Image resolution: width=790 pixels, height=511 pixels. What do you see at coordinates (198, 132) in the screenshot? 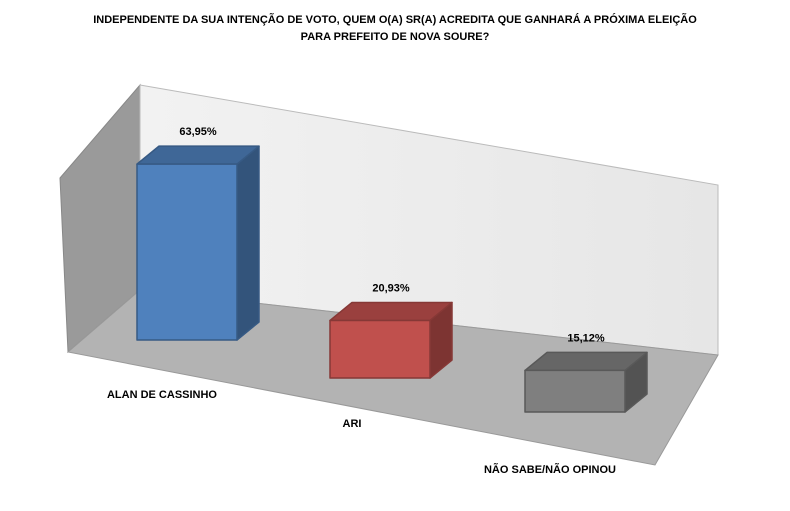
I see `value-label: 63,95%` at bounding box center [198, 132].